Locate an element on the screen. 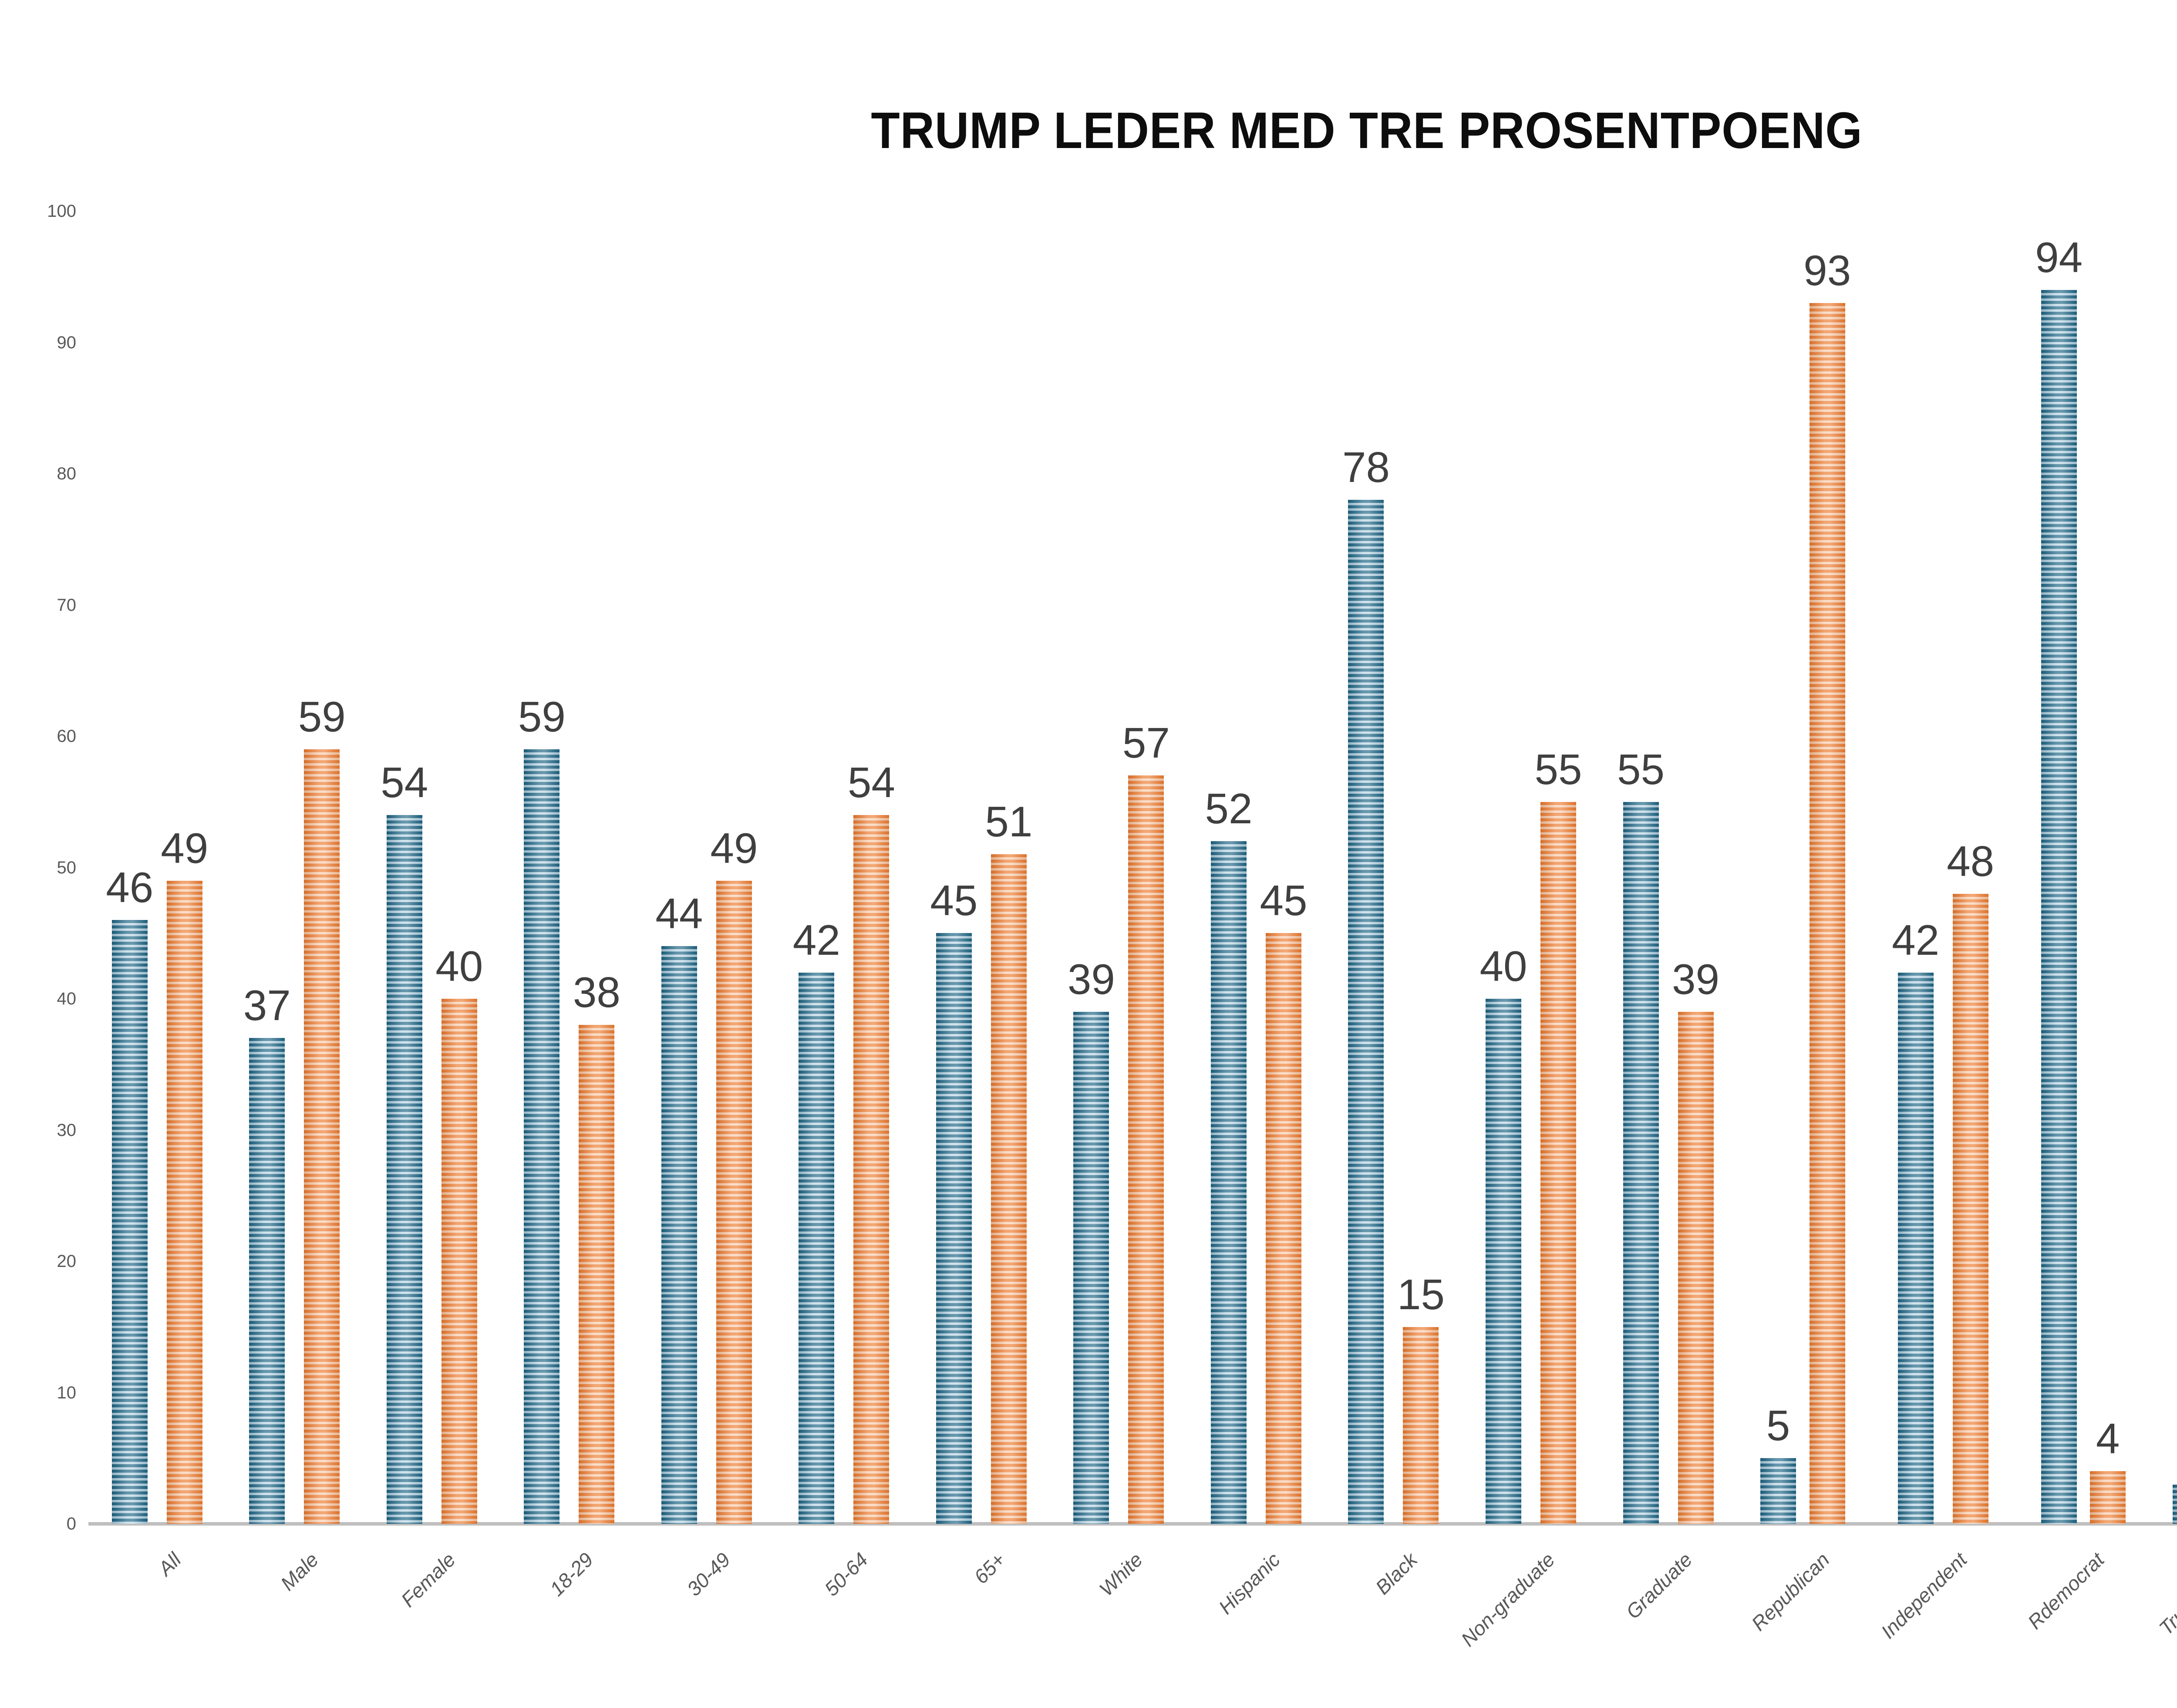 This screenshot has width=2177, height=1708. value-label: 44 is located at coordinates (679, 914).